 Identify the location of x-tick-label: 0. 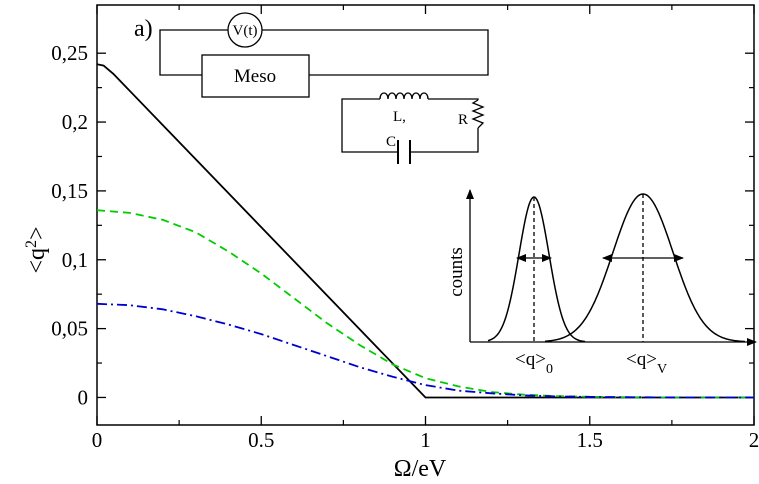
(97, 440).